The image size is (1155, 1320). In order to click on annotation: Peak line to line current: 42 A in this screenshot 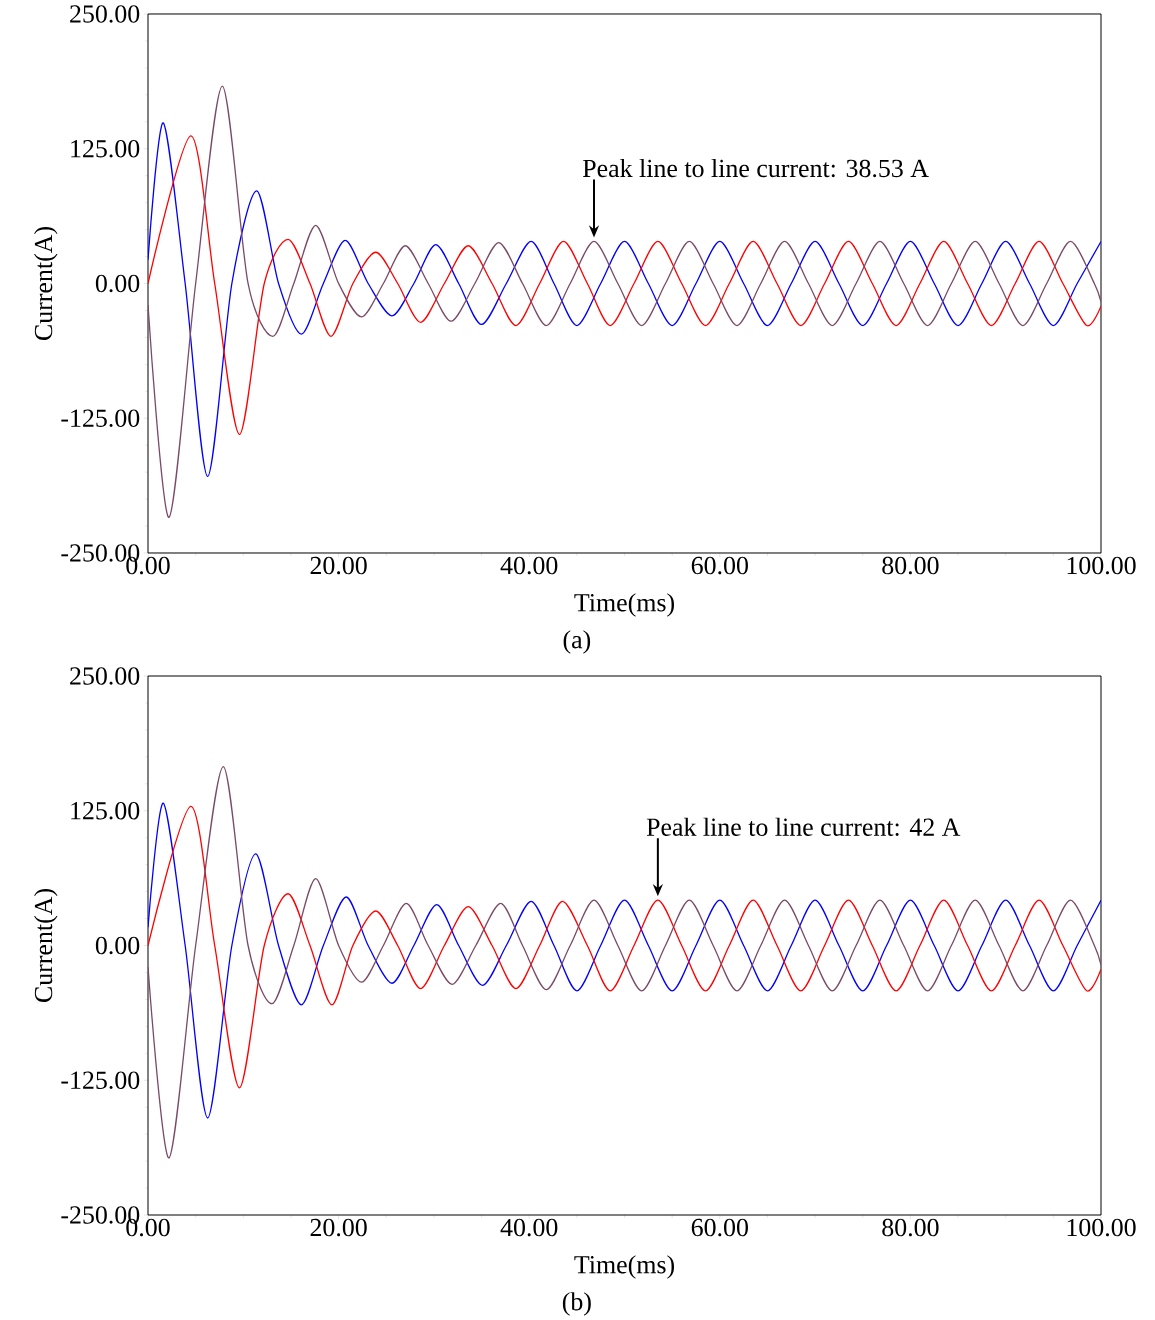, I will do `click(803, 827)`.